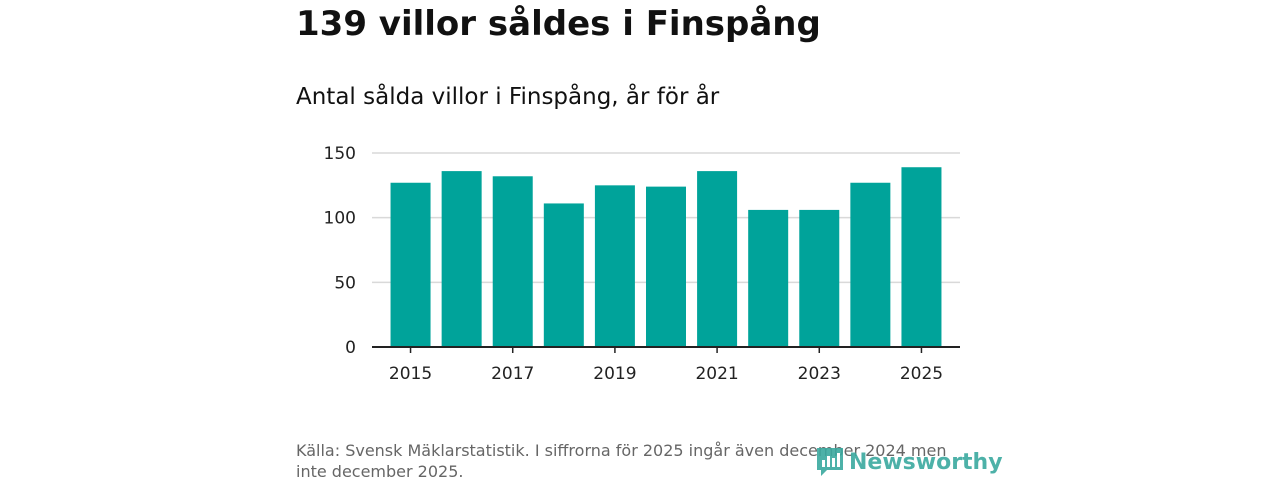 The height and width of the screenshot is (480, 1280). I want to click on x-tick-label-2019: 2019, so click(614, 374).